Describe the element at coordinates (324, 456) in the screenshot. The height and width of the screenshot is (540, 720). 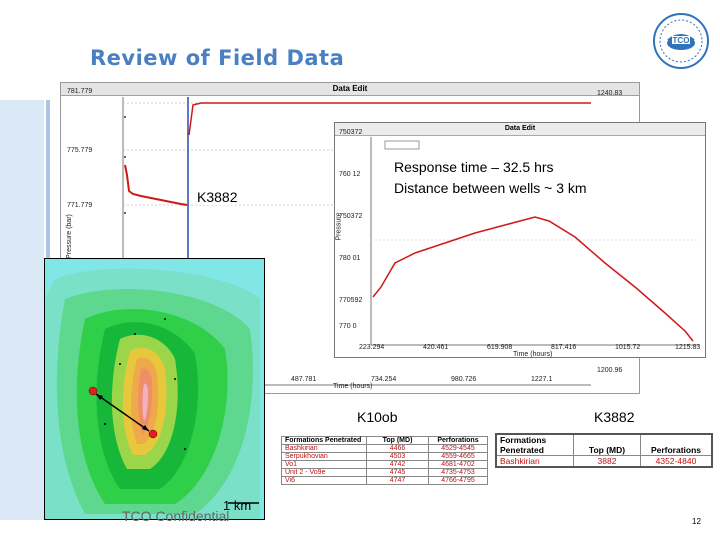
I see `cell-formation: Serpukhovian` at that location.